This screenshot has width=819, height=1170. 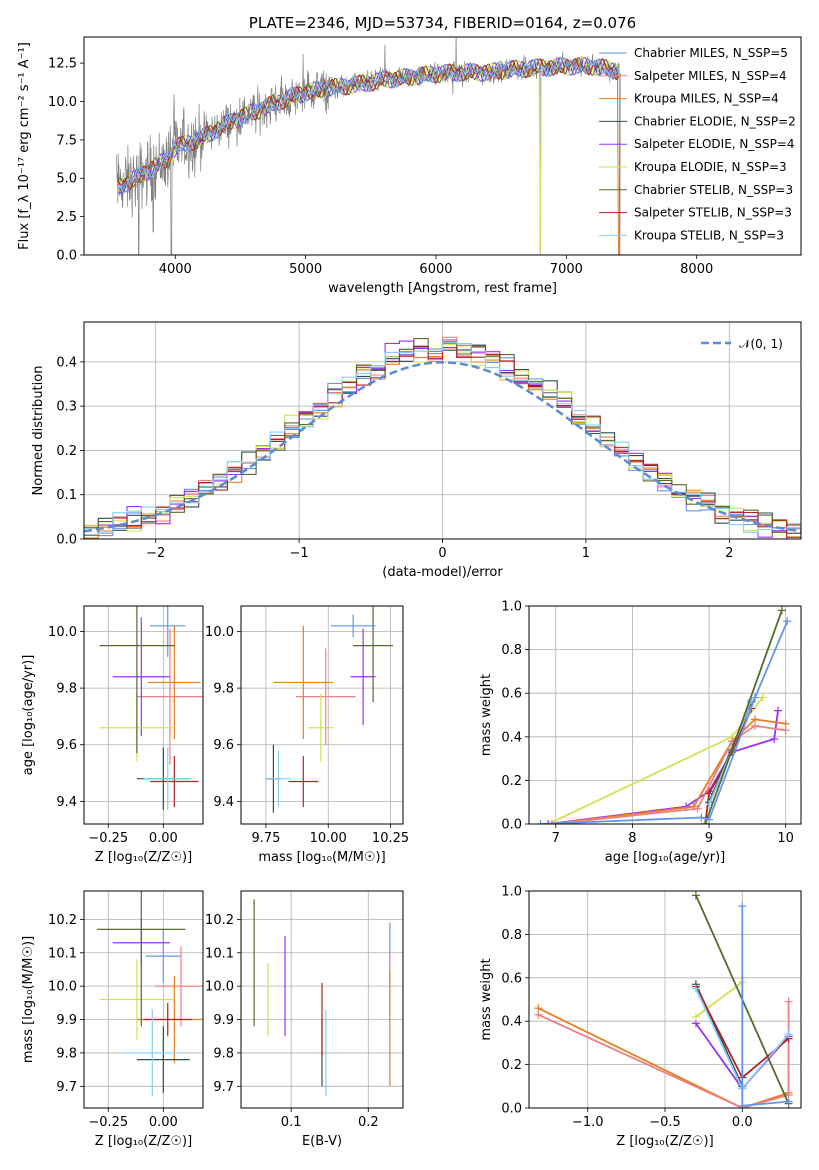 What do you see at coordinates (24, 146) in the screenshot?
I see `y-axis-label: Flux [f_λ 10⁻¹⁷ erg cm⁻² s⁻¹ A⁻¹]` at bounding box center [24, 146].